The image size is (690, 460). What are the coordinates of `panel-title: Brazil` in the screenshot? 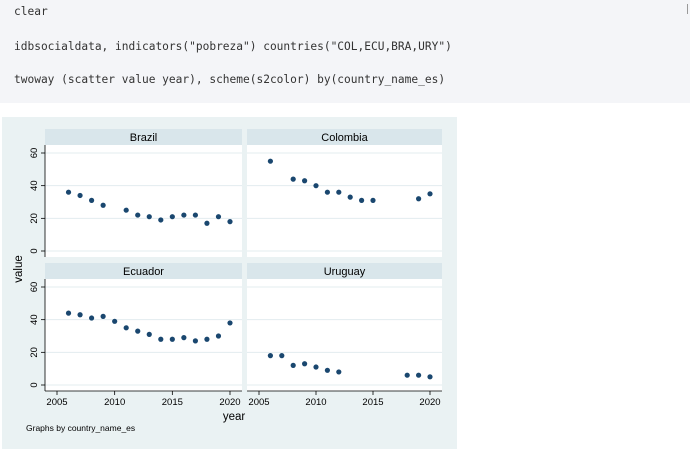 It's located at (144, 138).